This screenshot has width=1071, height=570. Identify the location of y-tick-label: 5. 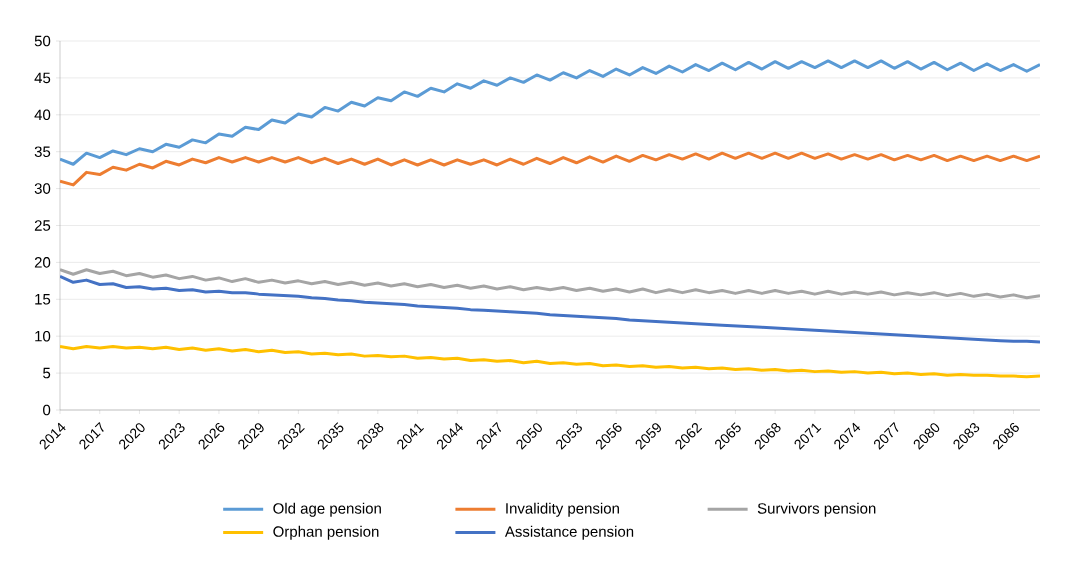
(47, 373).